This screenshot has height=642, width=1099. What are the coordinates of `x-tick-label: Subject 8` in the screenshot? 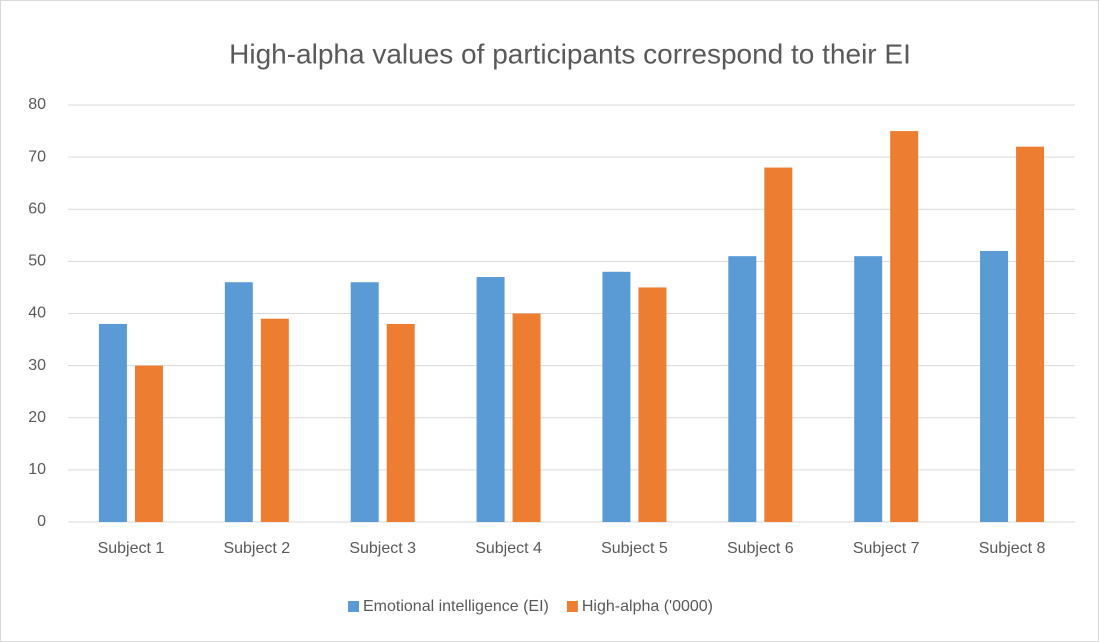 It's located at (1012, 548).